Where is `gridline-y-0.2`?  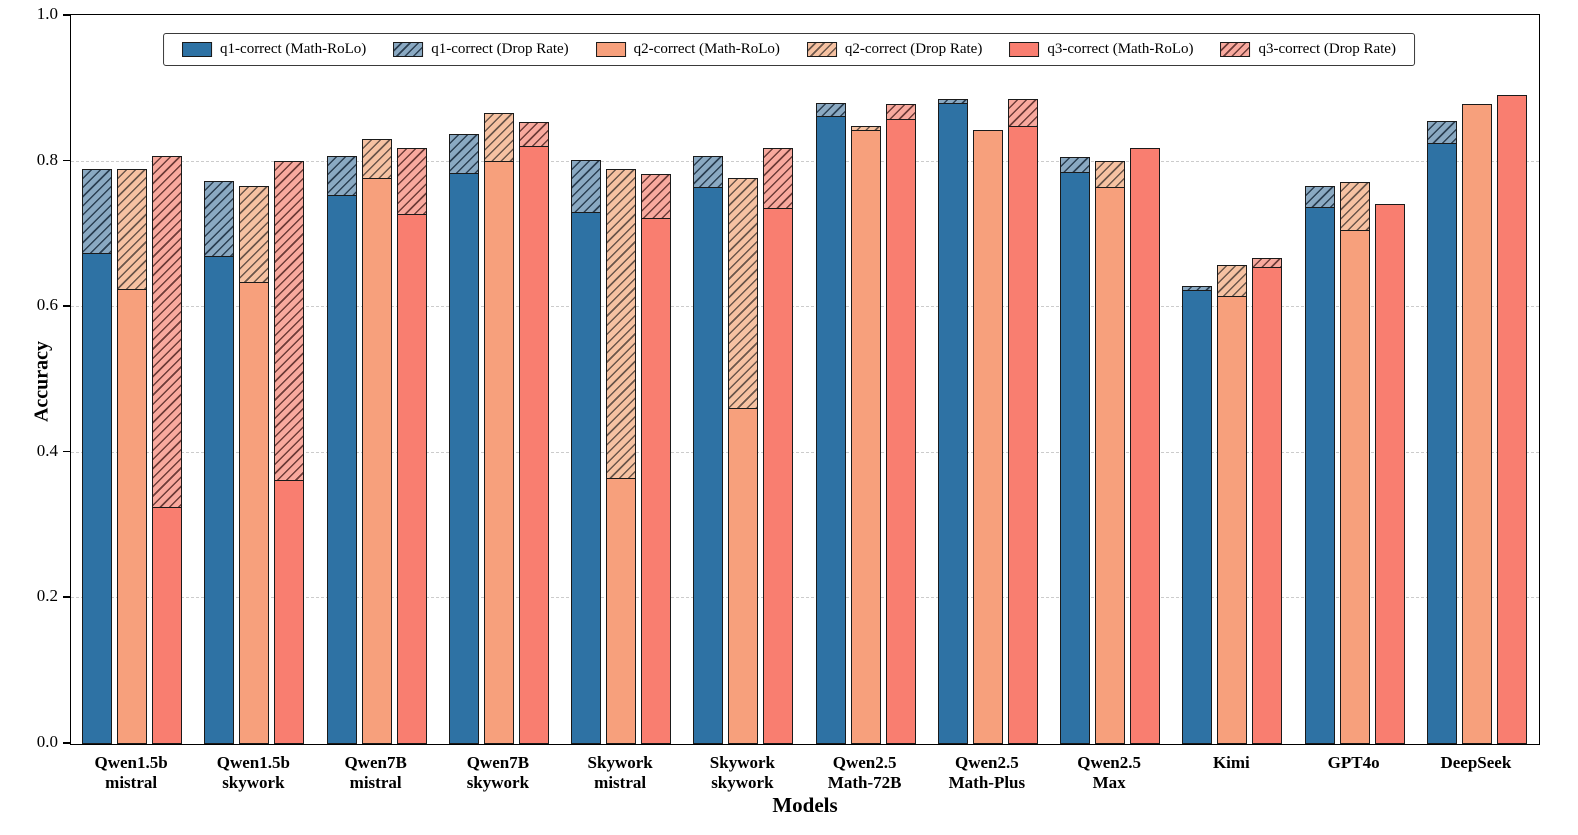
gridline-y-0.2 is located at coordinates (805, 598).